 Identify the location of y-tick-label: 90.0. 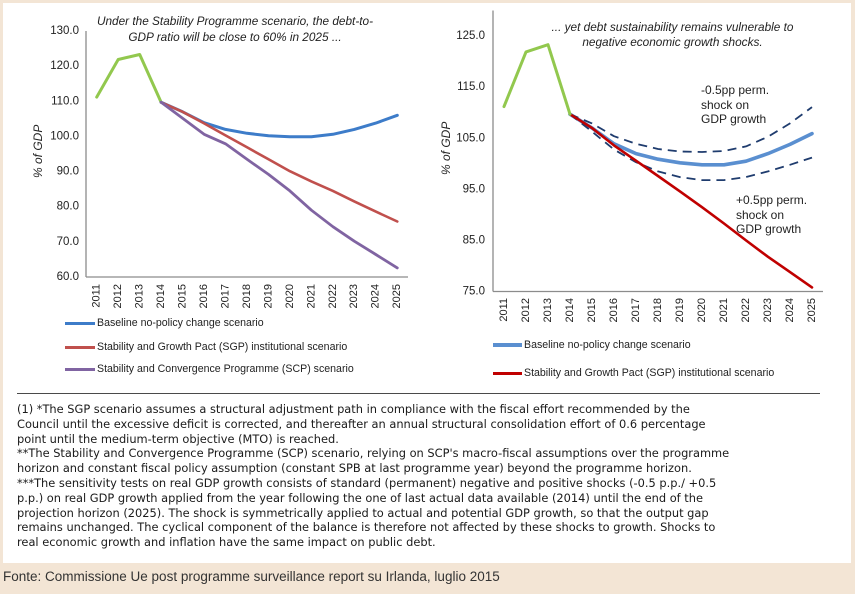
(68, 172).